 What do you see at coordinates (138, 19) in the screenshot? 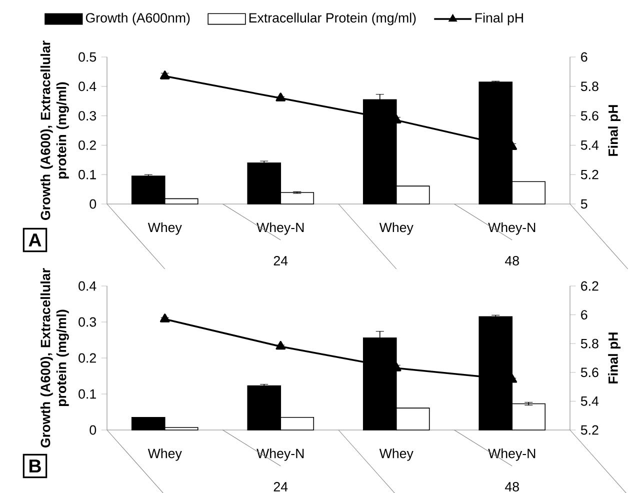
I see `legend-label: Growth (A600nm)` at bounding box center [138, 19].